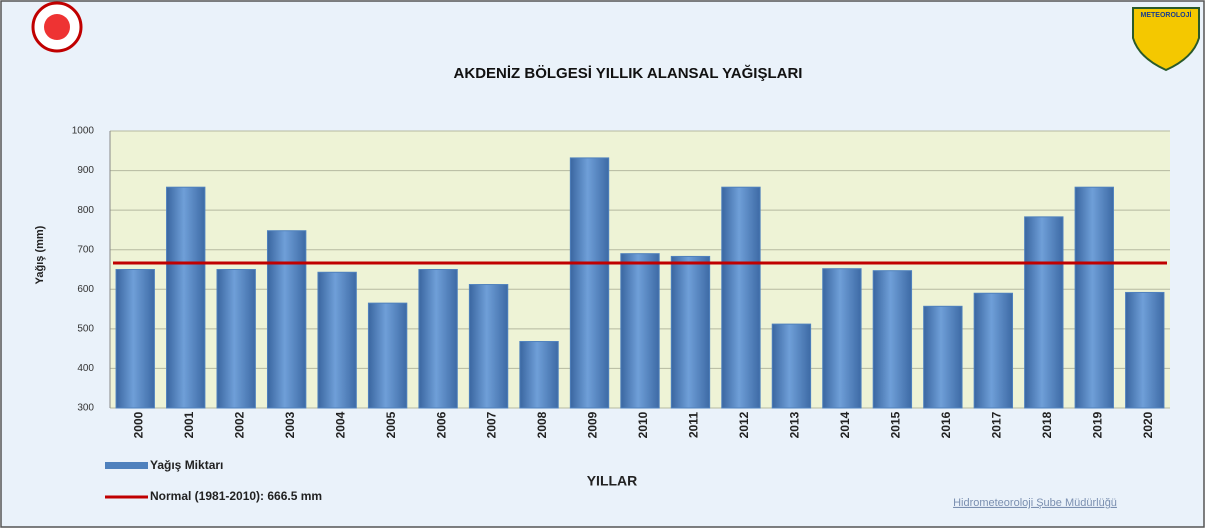 This screenshot has height=528, width=1205. I want to click on x-tick-label: 2010, so click(643, 424).